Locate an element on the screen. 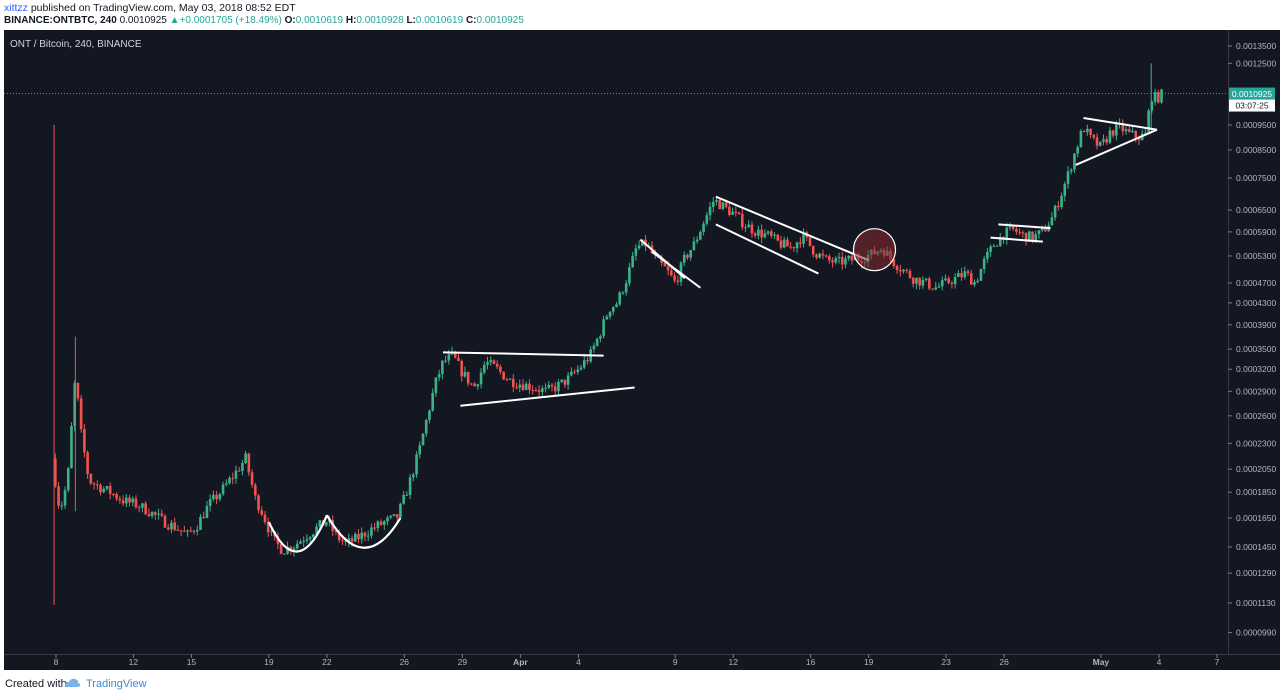 This screenshot has height=696, width=1280. time-axis is located at coordinates (642, 662).